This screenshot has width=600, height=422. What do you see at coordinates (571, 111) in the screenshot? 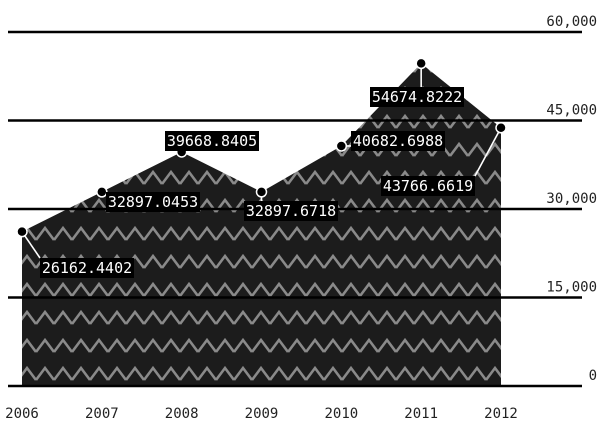
I see `y-tick-label: 45,000` at bounding box center [571, 111].